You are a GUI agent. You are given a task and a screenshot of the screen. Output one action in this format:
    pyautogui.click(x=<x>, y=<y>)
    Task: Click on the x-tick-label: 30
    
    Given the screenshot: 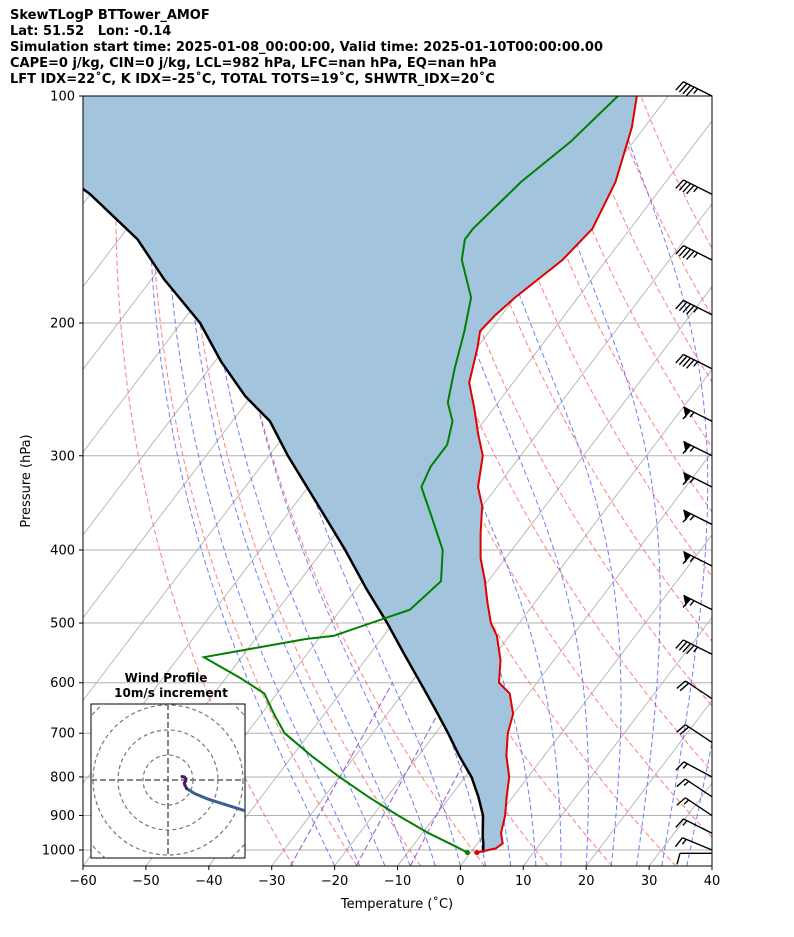 What is the action you would take?
    pyautogui.click(x=649, y=881)
    